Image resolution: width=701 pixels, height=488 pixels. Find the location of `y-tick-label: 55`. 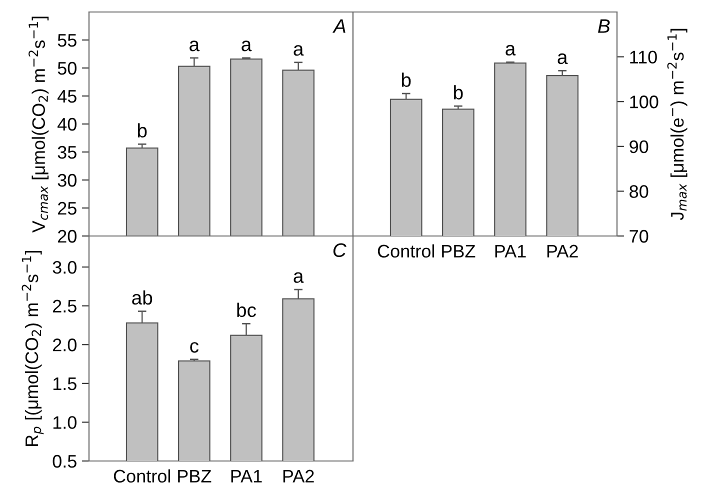

y-tick-label: 55 is located at coordinates (67, 40).